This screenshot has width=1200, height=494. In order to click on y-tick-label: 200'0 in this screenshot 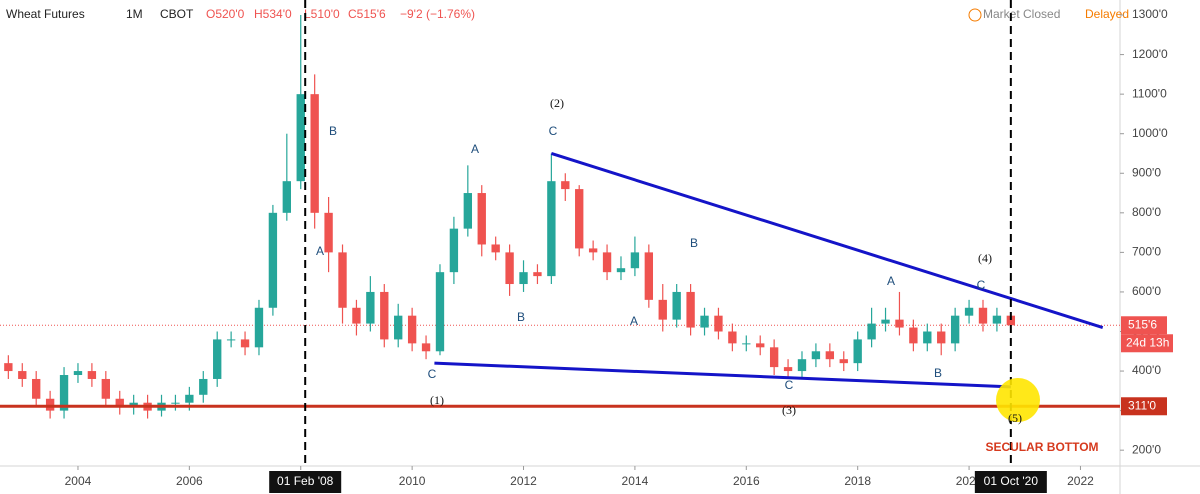, I will do `click(1146, 449)`.